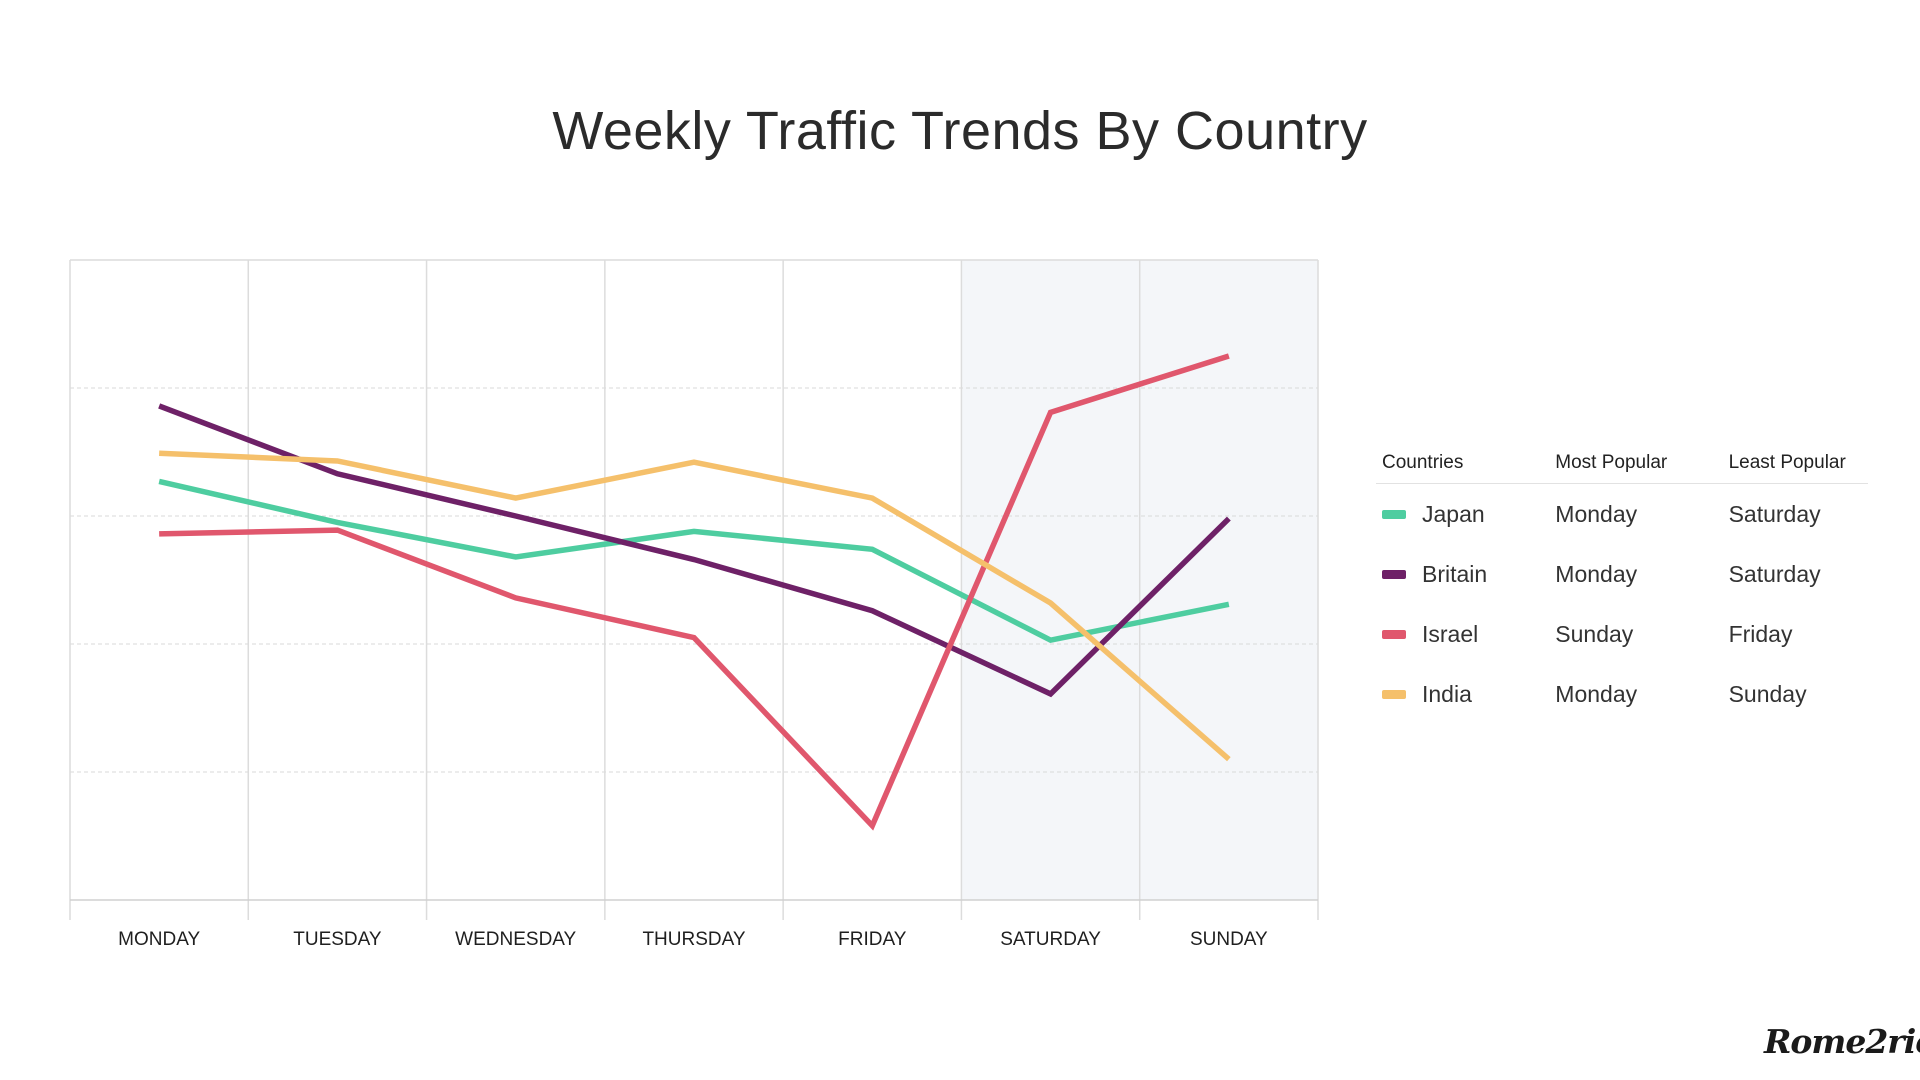  What do you see at coordinates (515, 939) in the screenshot?
I see `x-tick-label: WEDNESDAY` at bounding box center [515, 939].